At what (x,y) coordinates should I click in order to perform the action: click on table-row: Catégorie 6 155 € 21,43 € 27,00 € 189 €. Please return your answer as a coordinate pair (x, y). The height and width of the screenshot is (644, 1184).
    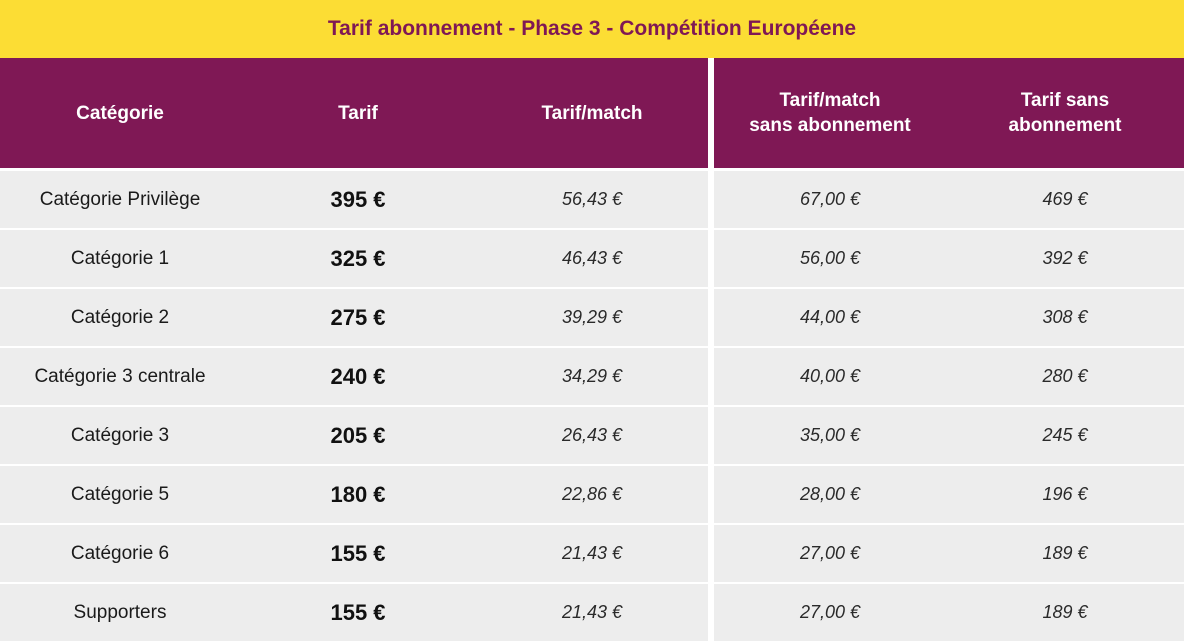
    Looking at the image, I should click on (592, 553).